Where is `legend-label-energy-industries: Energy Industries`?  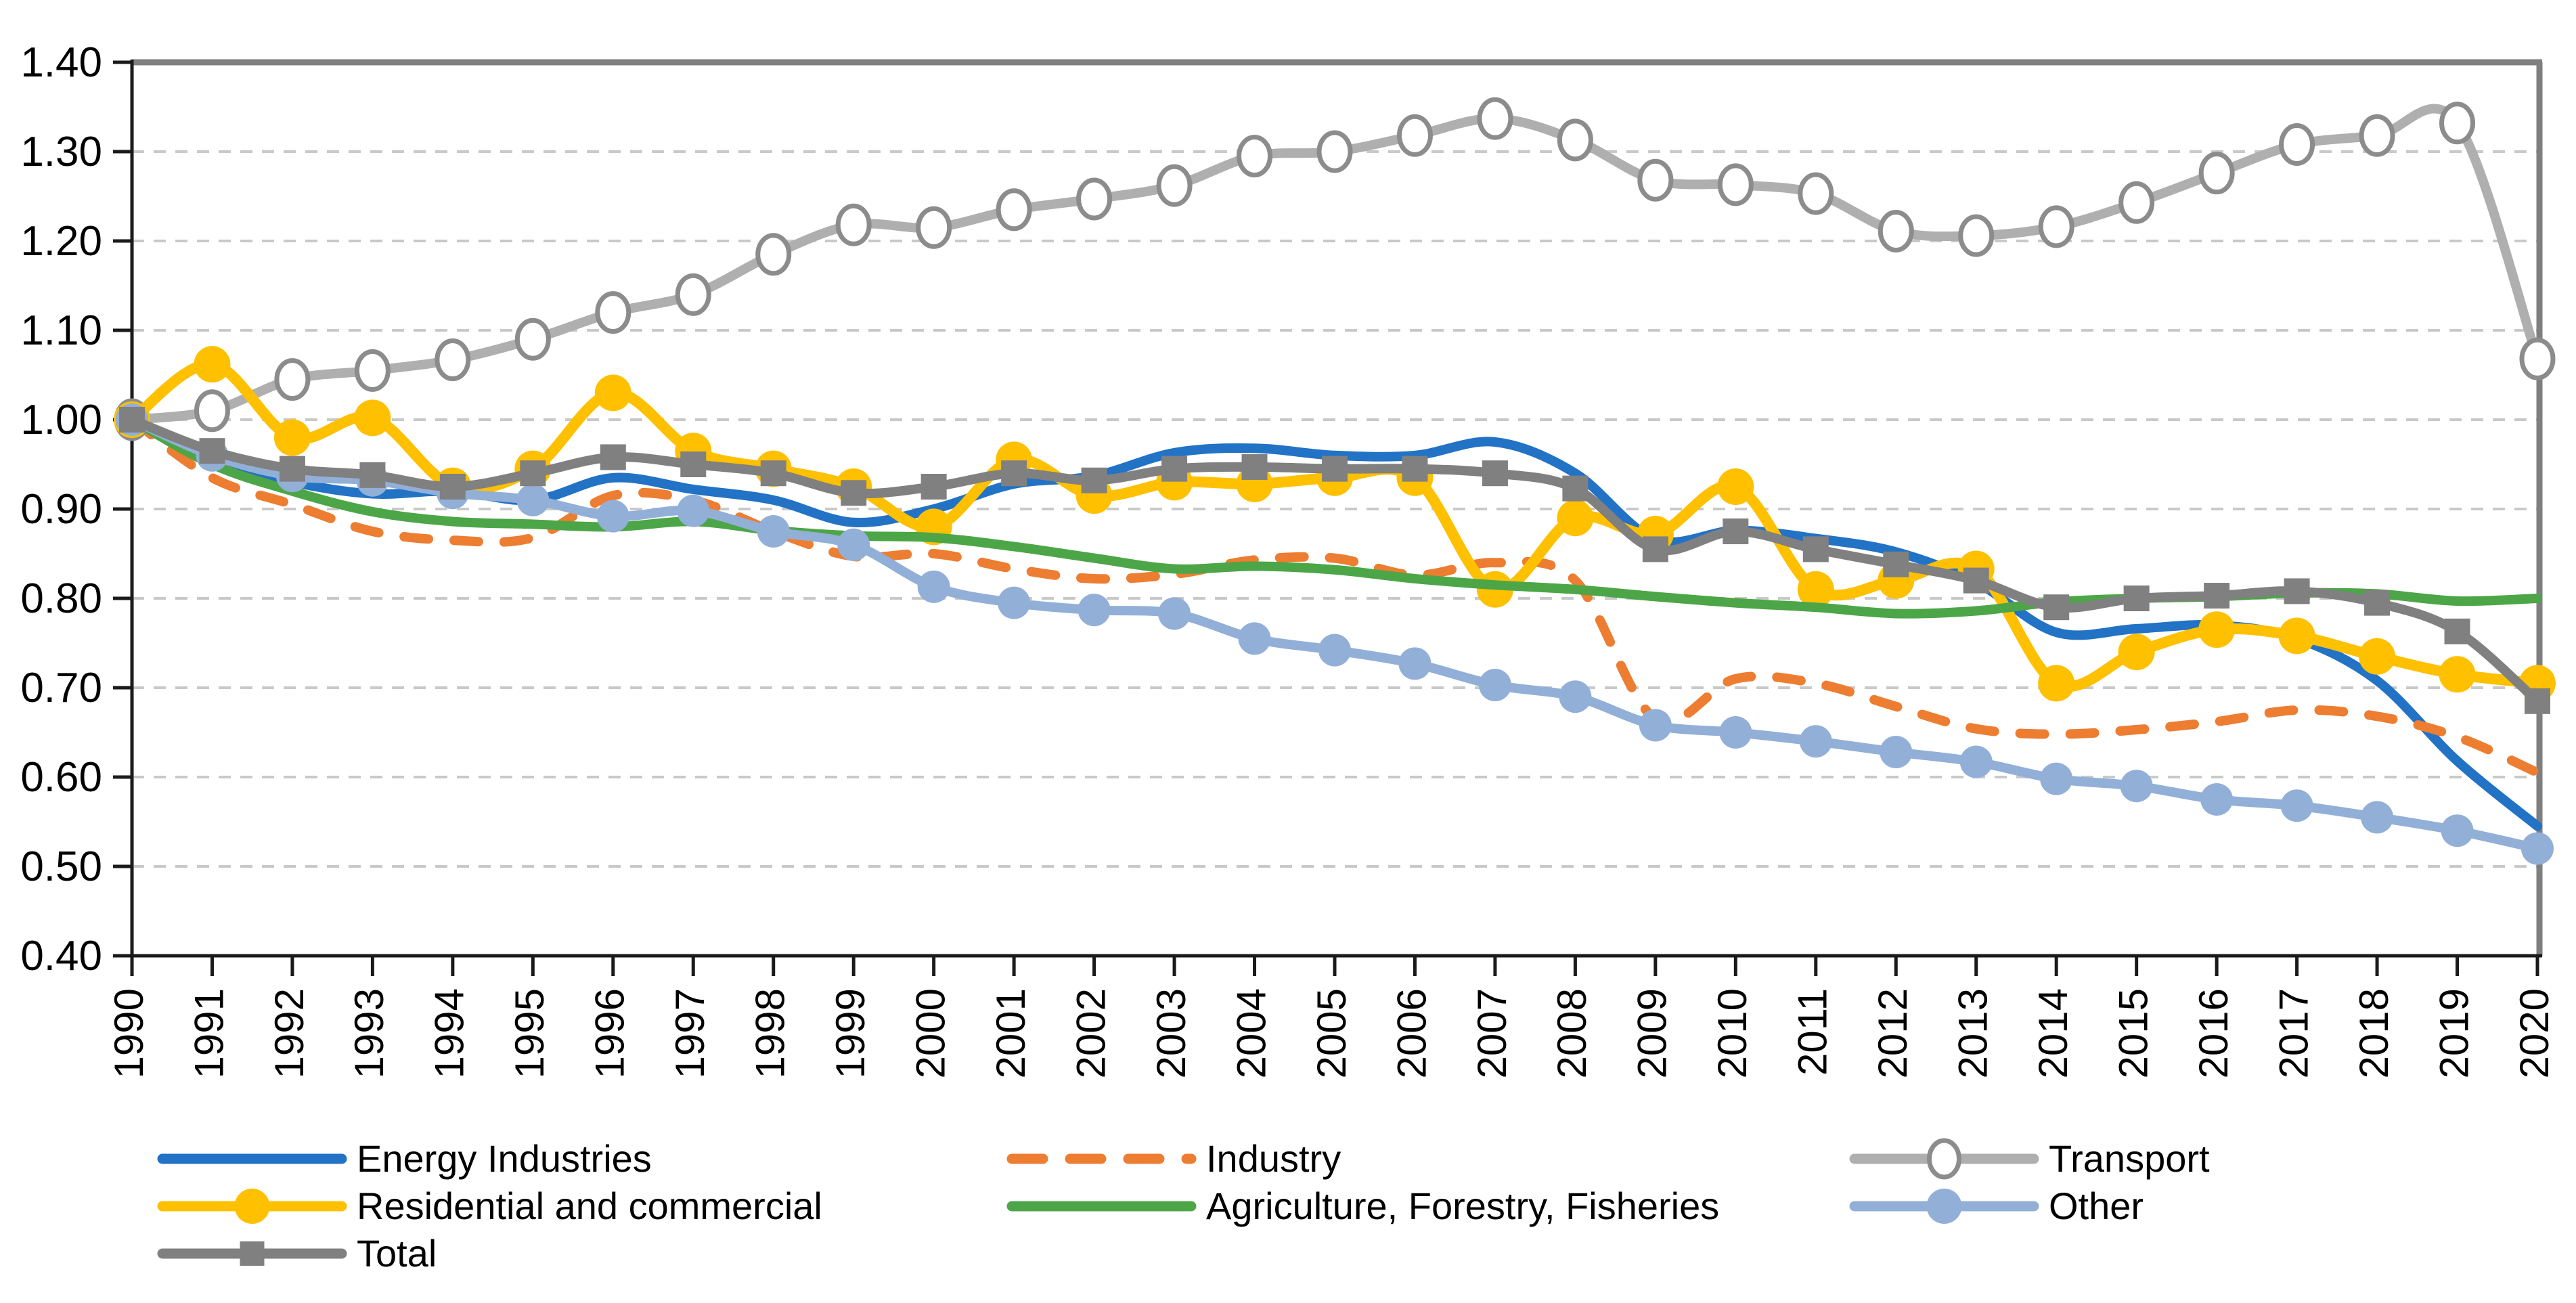
legend-label-energy-industries: Energy Industries is located at coordinates (504, 1158).